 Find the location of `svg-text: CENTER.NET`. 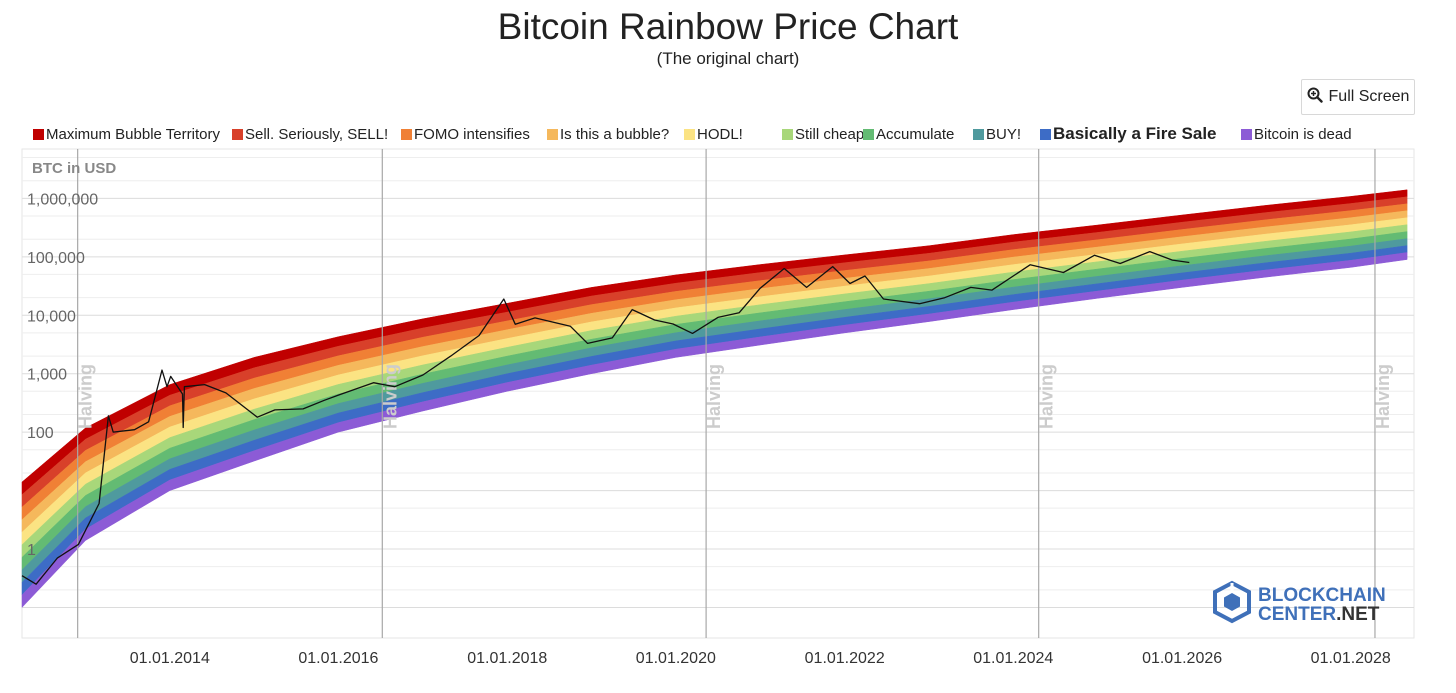

svg-text: CENTER.NET is located at coordinates (1319, 614).